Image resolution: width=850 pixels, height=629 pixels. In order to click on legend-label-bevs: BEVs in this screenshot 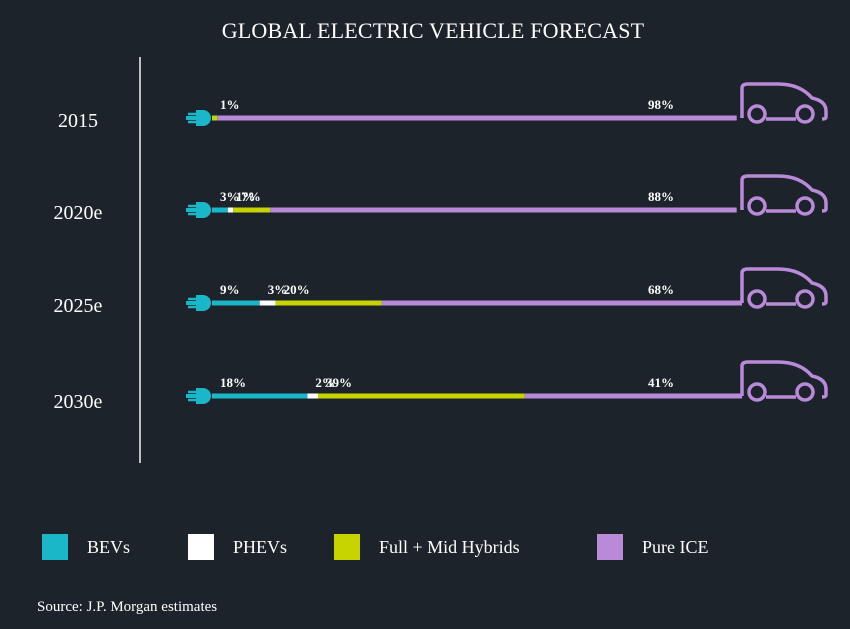, I will do `click(109, 546)`.